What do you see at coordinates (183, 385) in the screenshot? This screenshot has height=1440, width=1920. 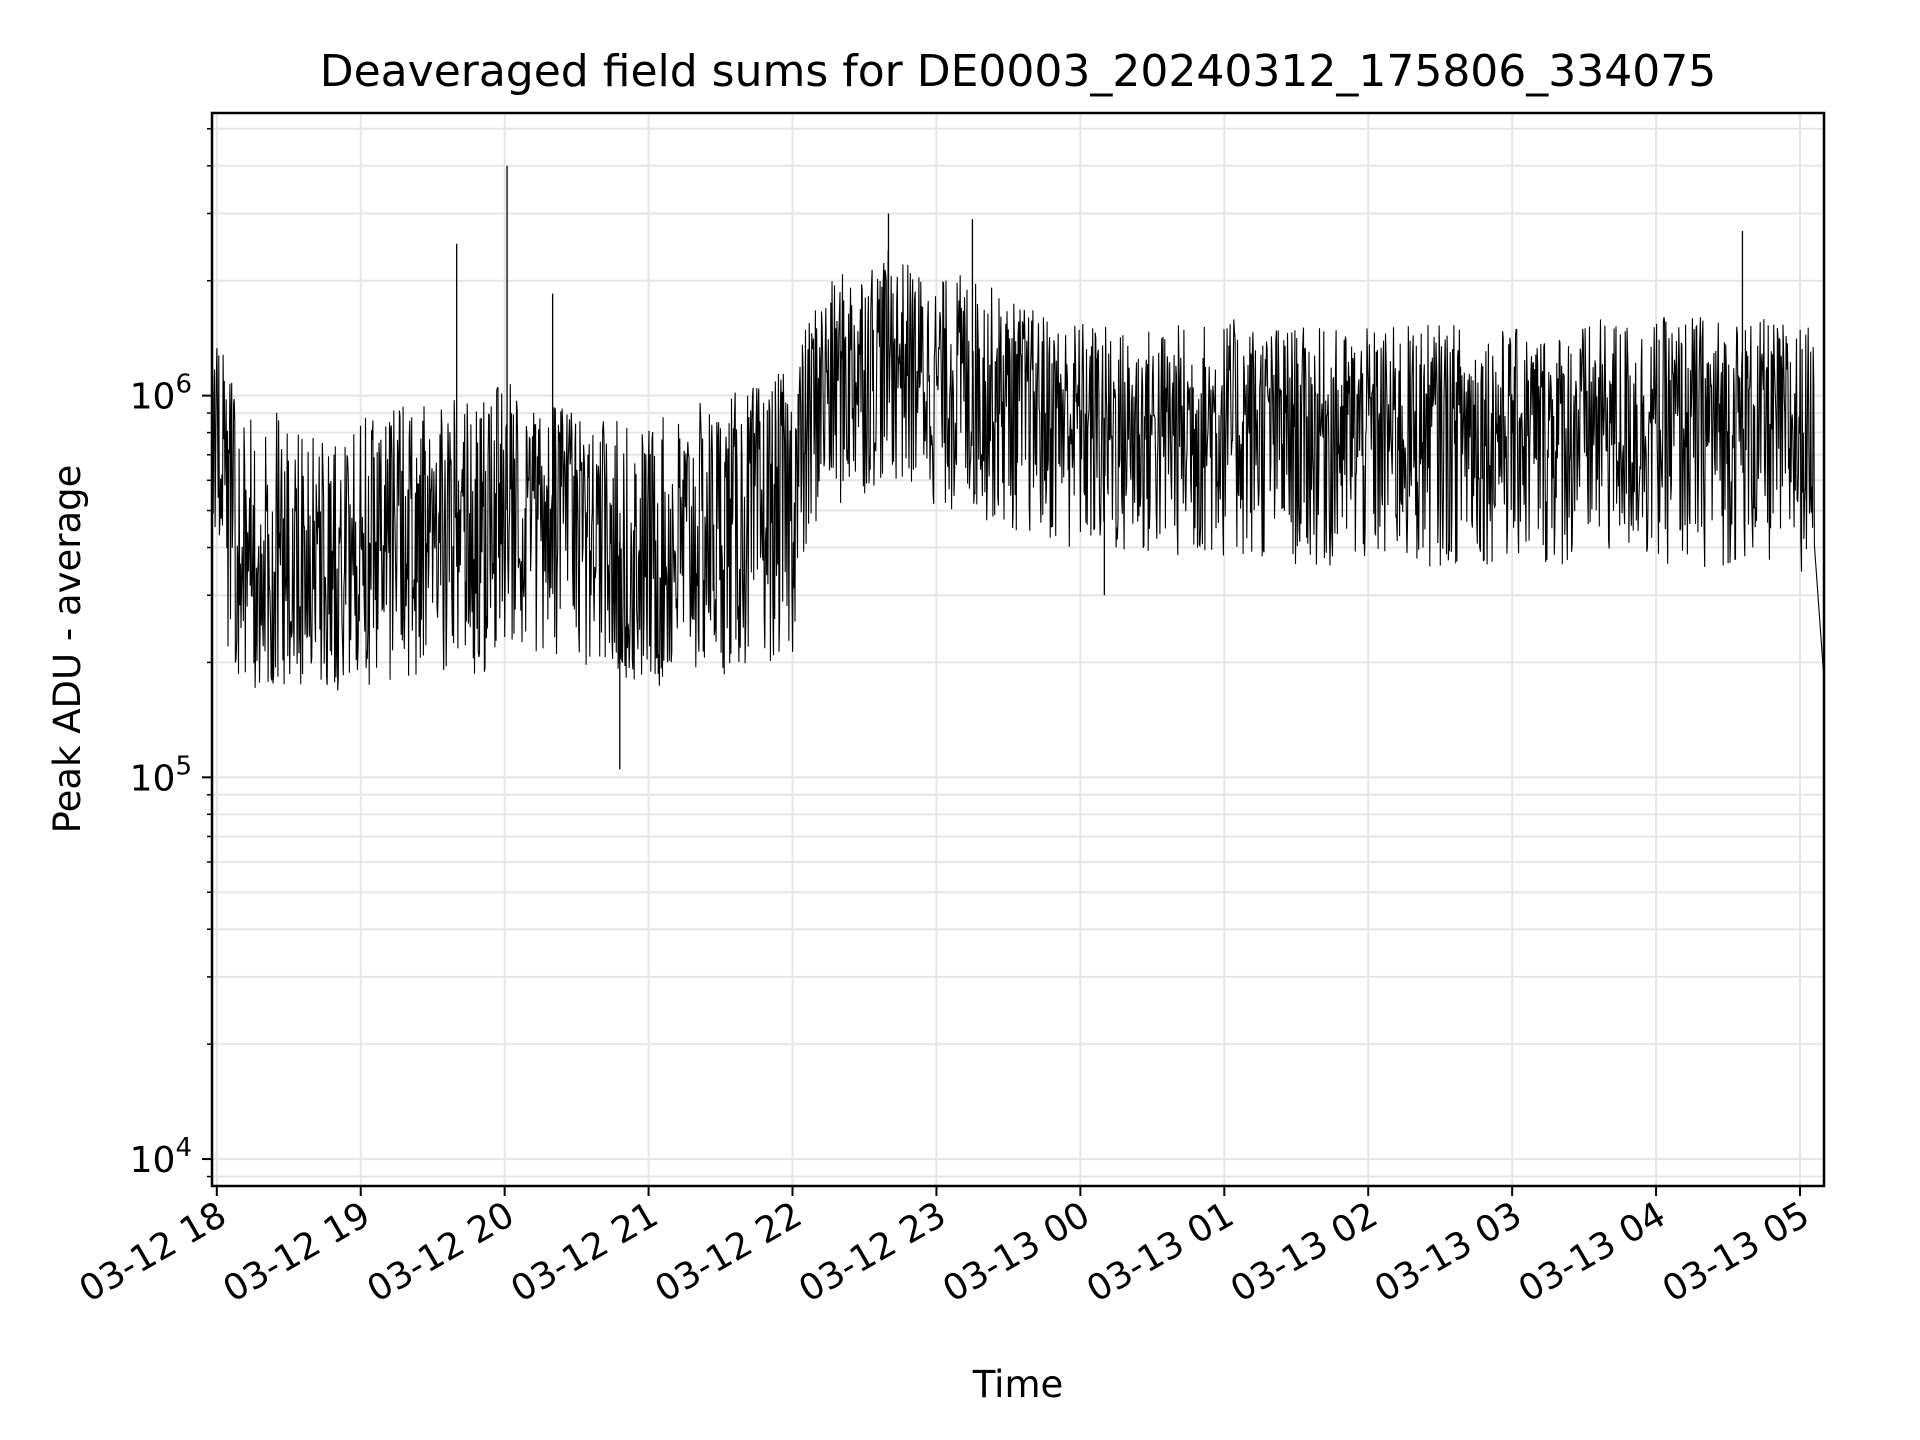 I see `y-tick-label-exponent: 6` at bounding box center [183, 385].